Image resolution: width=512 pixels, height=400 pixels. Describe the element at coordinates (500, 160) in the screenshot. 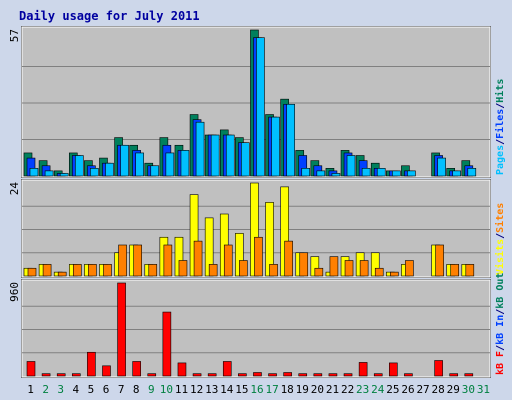

I see `legend-entry: Pages` at that location.